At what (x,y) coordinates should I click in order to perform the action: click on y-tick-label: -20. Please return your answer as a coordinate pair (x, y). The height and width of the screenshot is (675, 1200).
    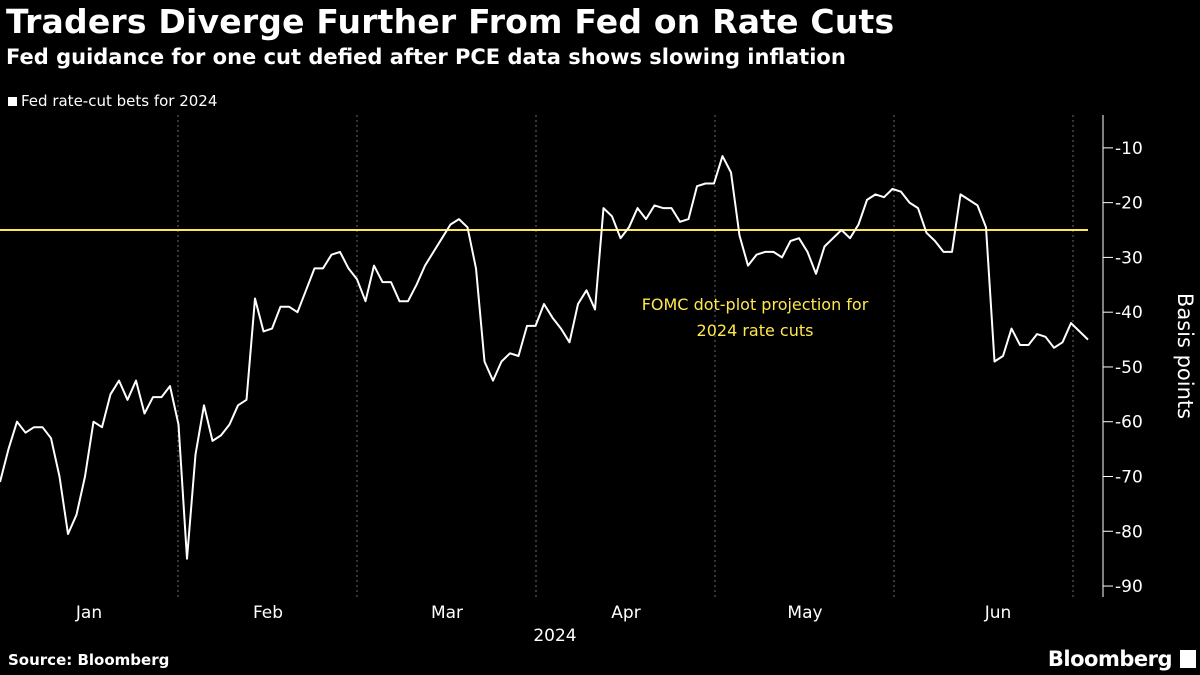
    Looking at the image, I should click on (1129, 204).